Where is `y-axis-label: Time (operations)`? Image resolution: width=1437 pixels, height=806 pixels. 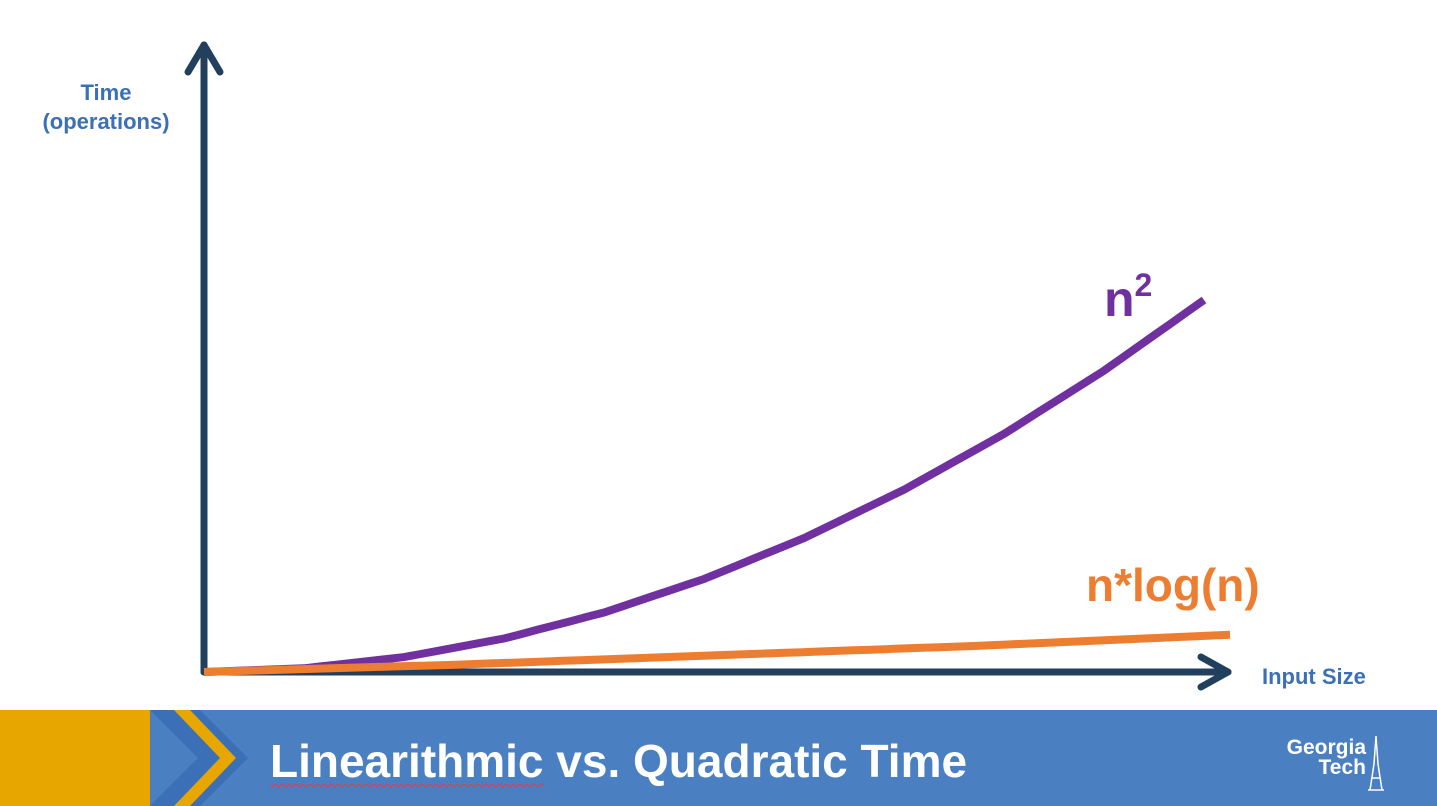 y-axis-label: Time (operations) is located at coordinates (106, 107).